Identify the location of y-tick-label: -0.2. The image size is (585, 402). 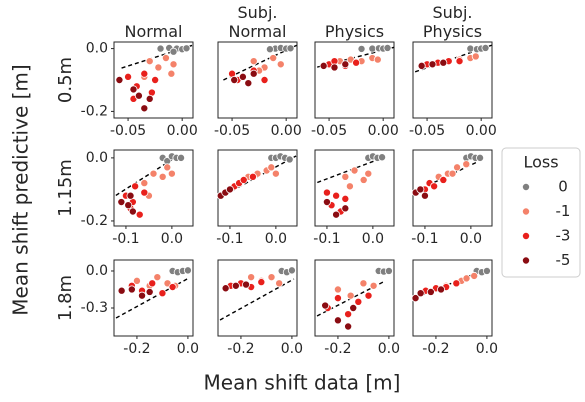
(94, 221).